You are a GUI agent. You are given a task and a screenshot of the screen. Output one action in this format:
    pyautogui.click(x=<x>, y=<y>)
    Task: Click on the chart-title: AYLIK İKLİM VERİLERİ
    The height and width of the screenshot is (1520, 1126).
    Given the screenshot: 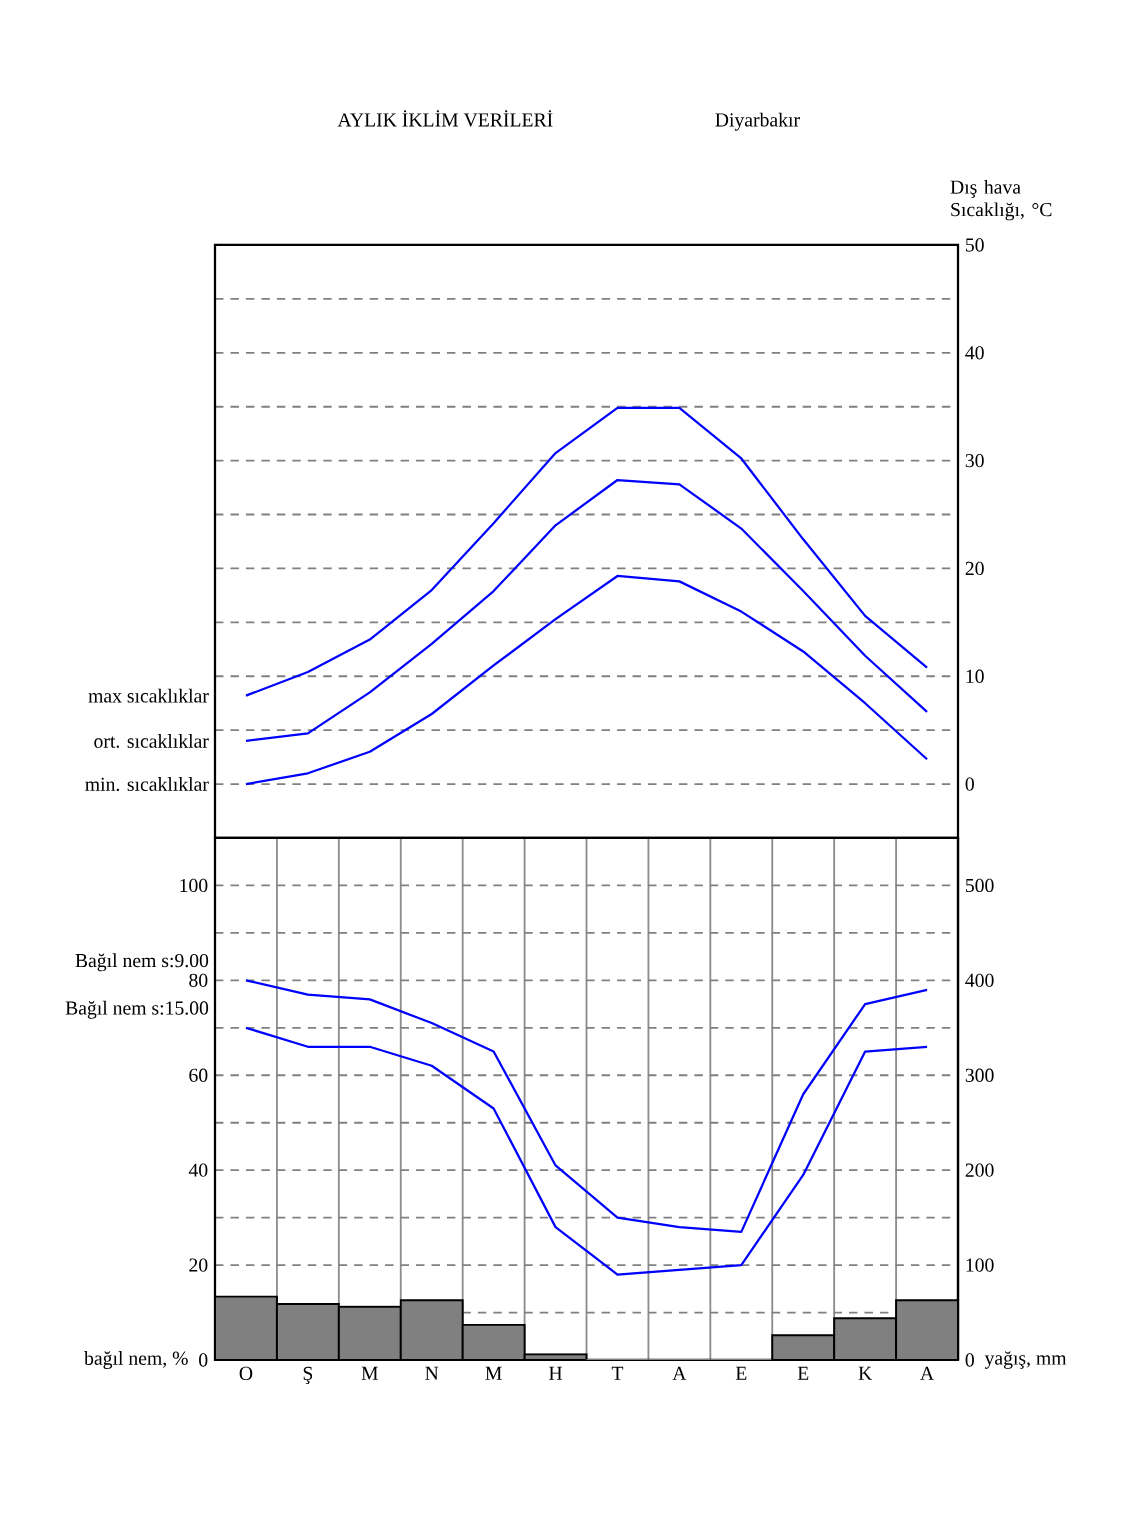 What is the action you would take?
    pyautogui.click(x=445, y=118)
    